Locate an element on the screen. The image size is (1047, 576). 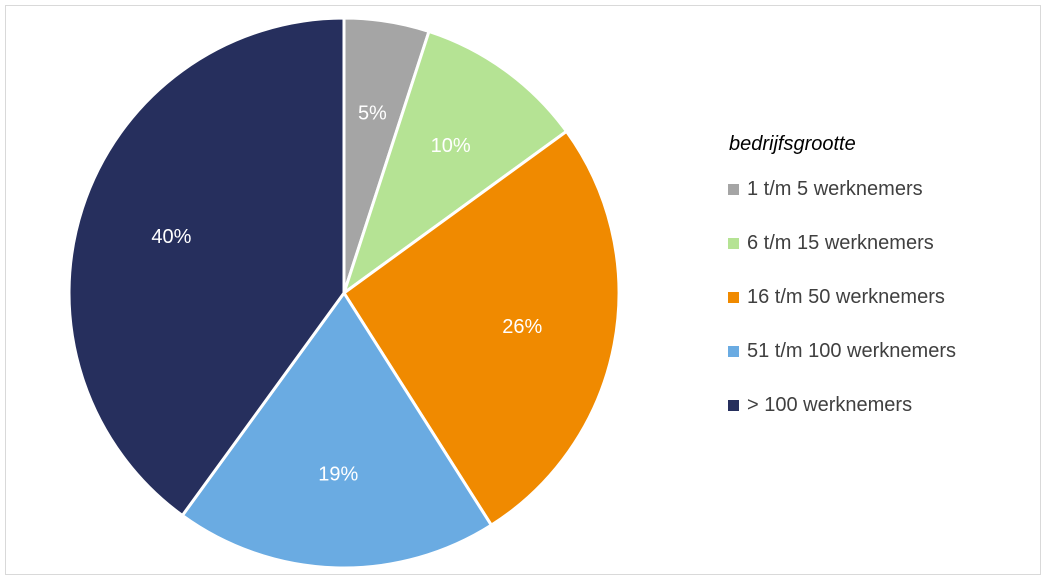
legend-label: 16 t/m 50 werknemers is located at coordinates (846, 296).